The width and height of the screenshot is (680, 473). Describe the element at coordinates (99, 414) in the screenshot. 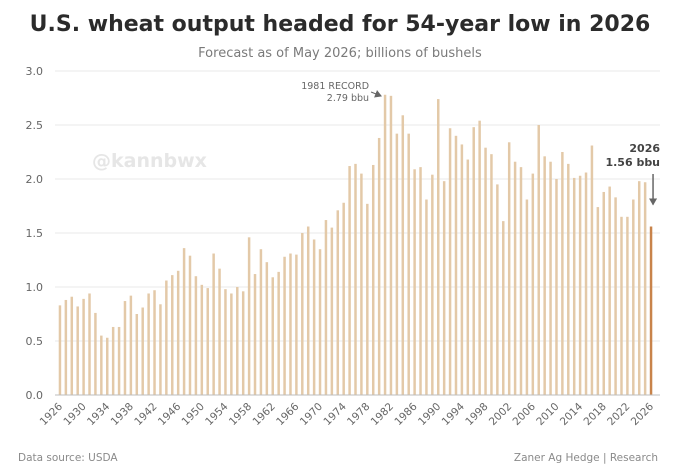

I see `x-tick-label: 1934` at that location.